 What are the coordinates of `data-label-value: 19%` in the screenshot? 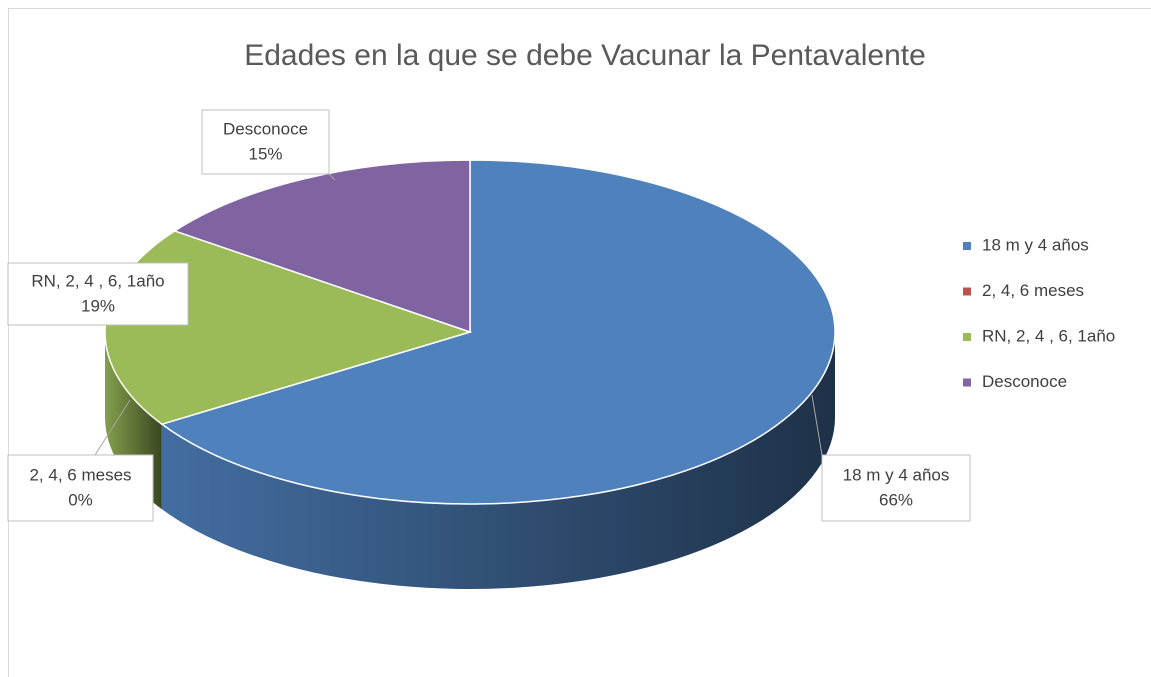 It's located at (98, 305).